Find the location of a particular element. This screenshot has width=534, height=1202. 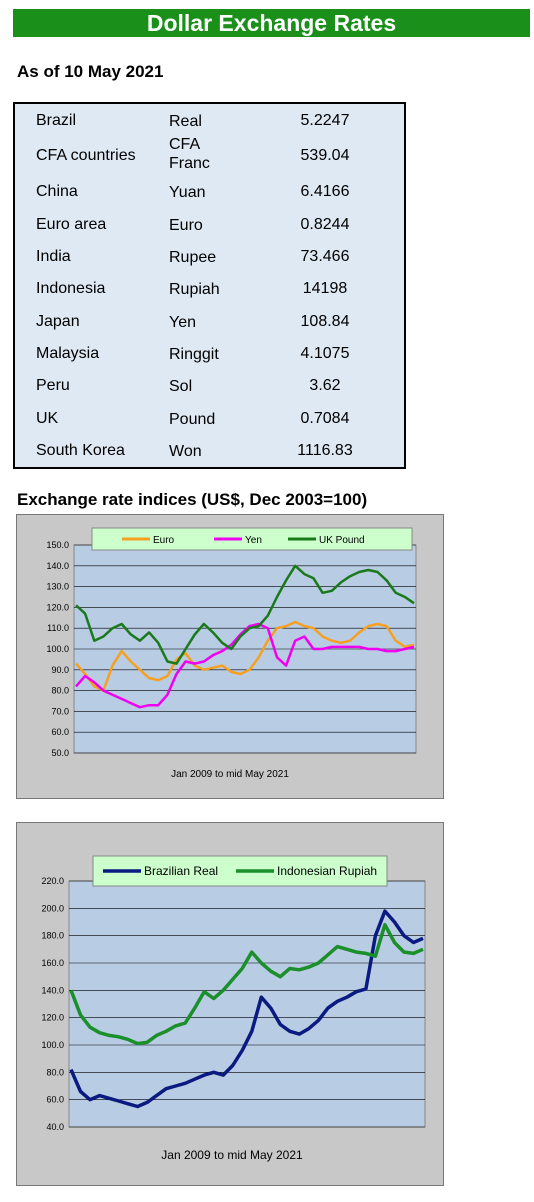

currency-name: Yuan is located at coordinates (187, 192).